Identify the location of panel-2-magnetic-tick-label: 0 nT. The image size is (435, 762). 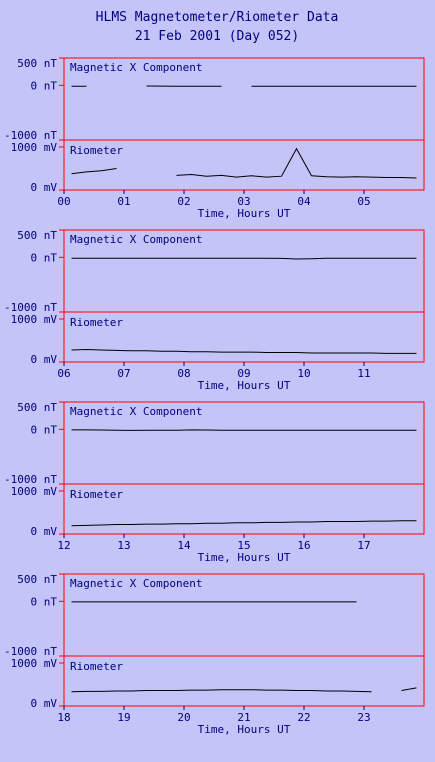
(44, 257).